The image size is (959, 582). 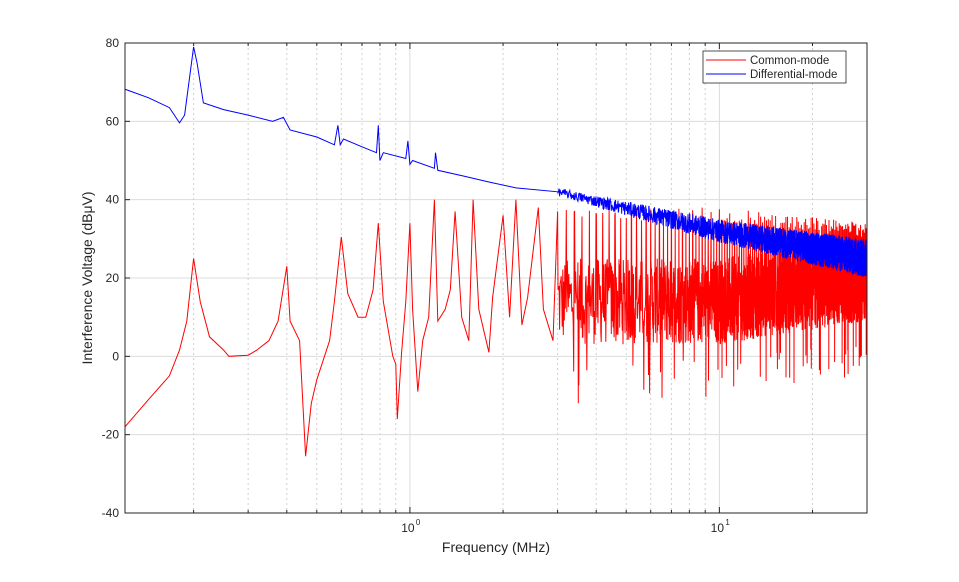 I want to click on y-tick-label: 0, so click(x=115, y=356).